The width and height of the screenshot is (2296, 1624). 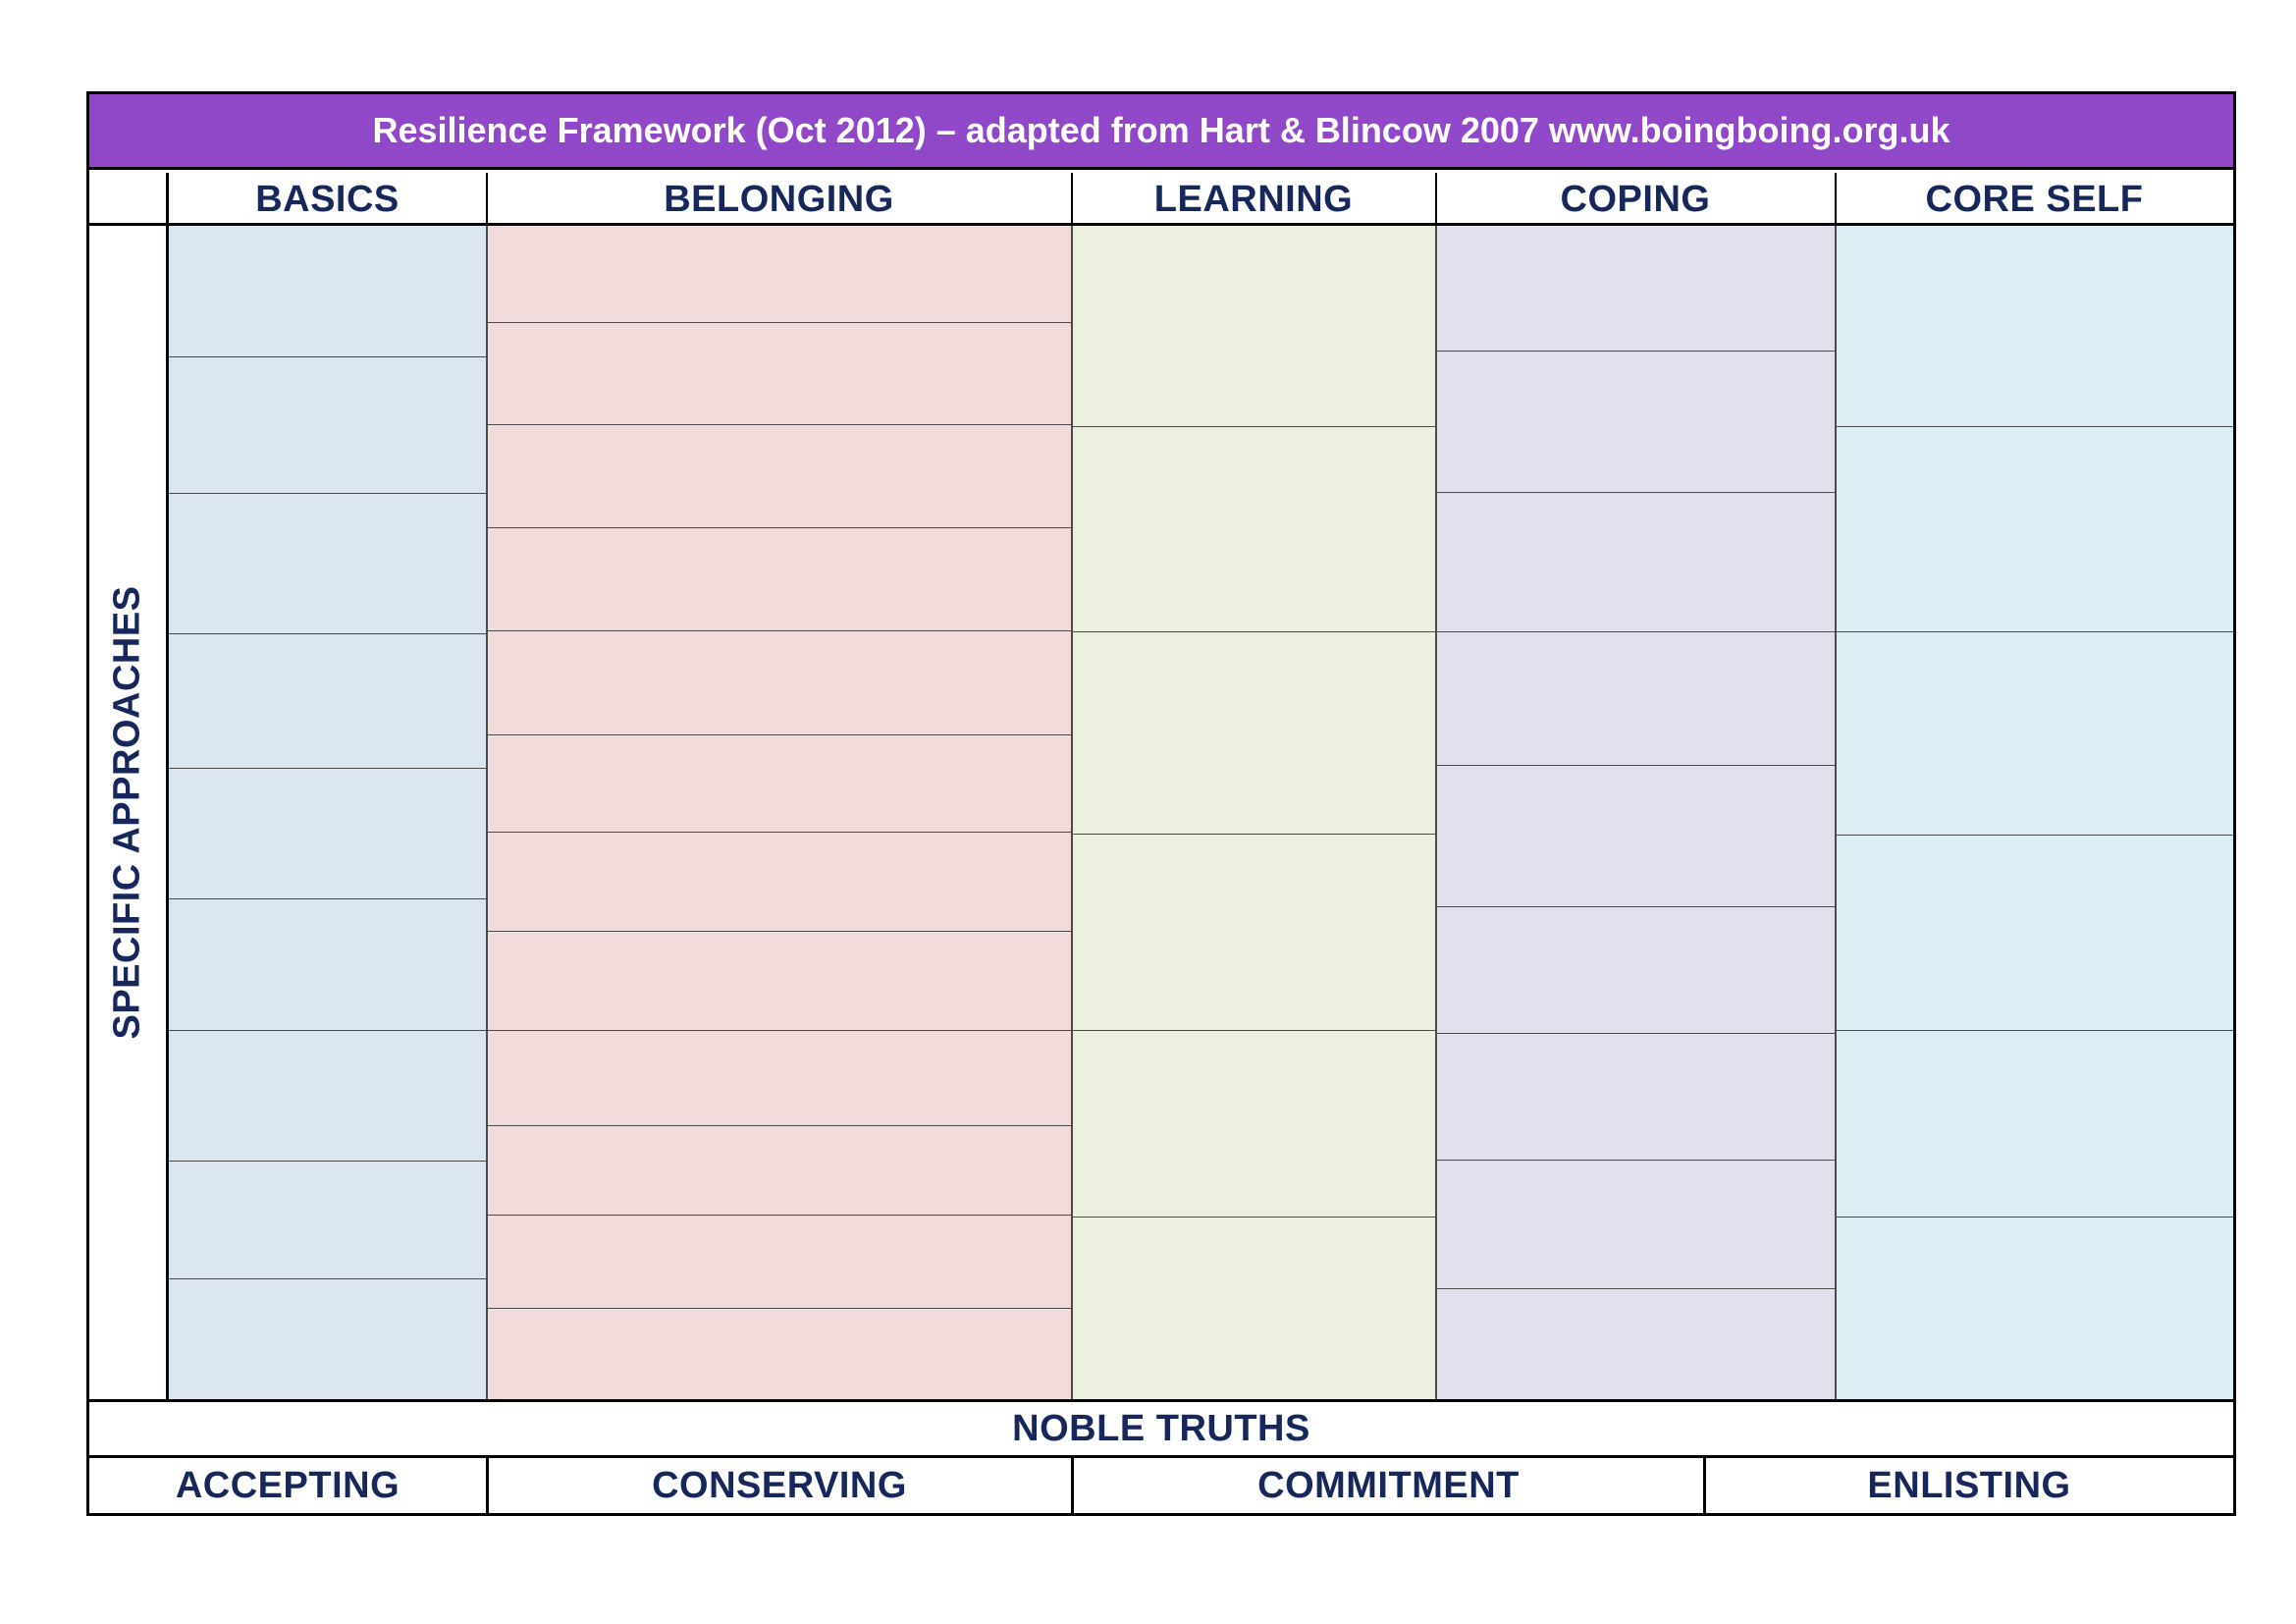 I want to click on noble-truth-conserving: CONSERVING, so click(x=779, y=1485).